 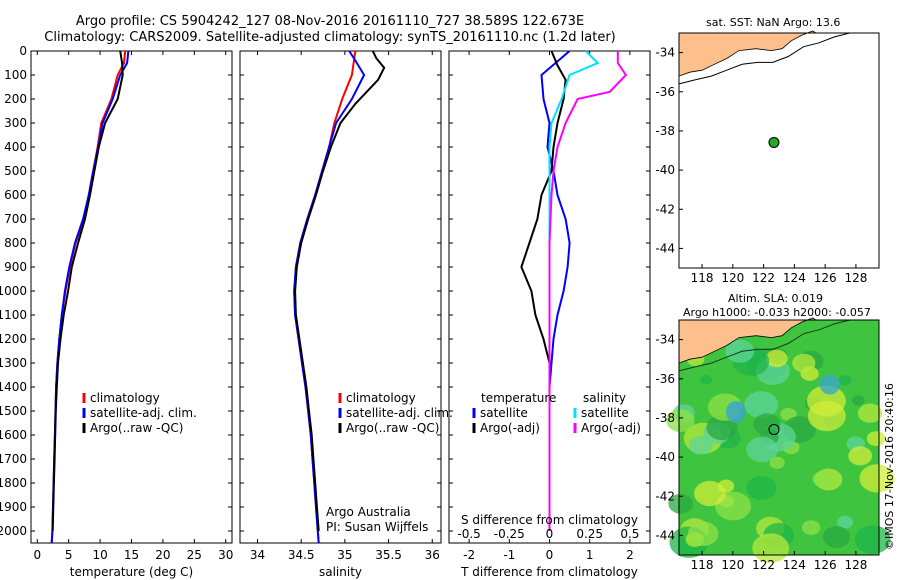 What do you see at coordinates (763, 278) in the screenshot?
I see `map_sst-lon-tick-label: 122` at bounding box center [763, 278].